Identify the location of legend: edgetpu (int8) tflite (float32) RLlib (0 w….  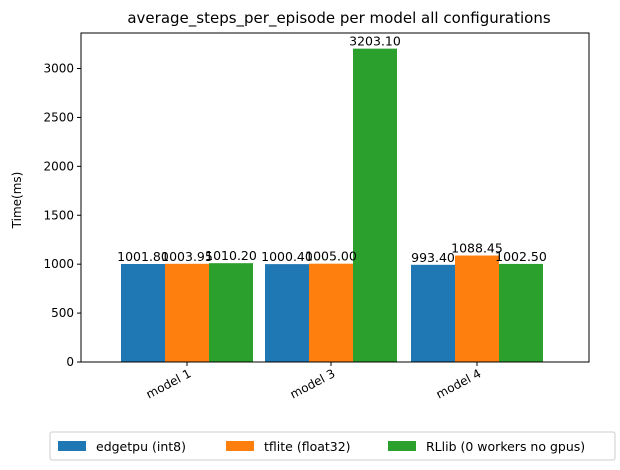
(332, 446).